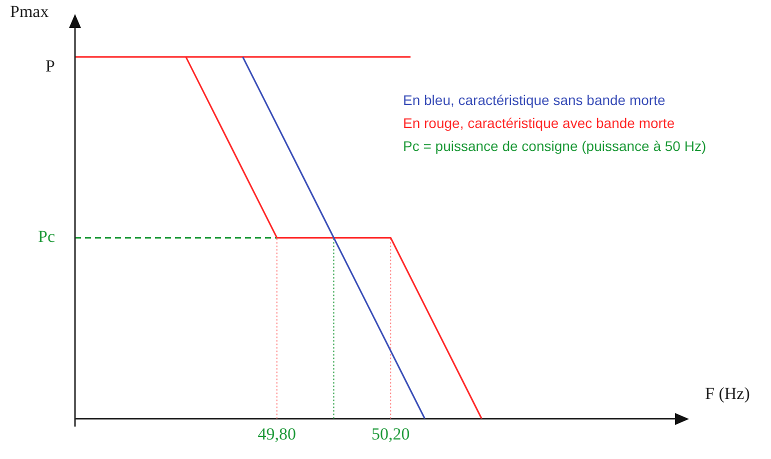  What do you see at coordinates (539, 123) in the screenshot?
I see `text: En rouge, caractéristique avec bande morte` at bounding box center [539, 123].